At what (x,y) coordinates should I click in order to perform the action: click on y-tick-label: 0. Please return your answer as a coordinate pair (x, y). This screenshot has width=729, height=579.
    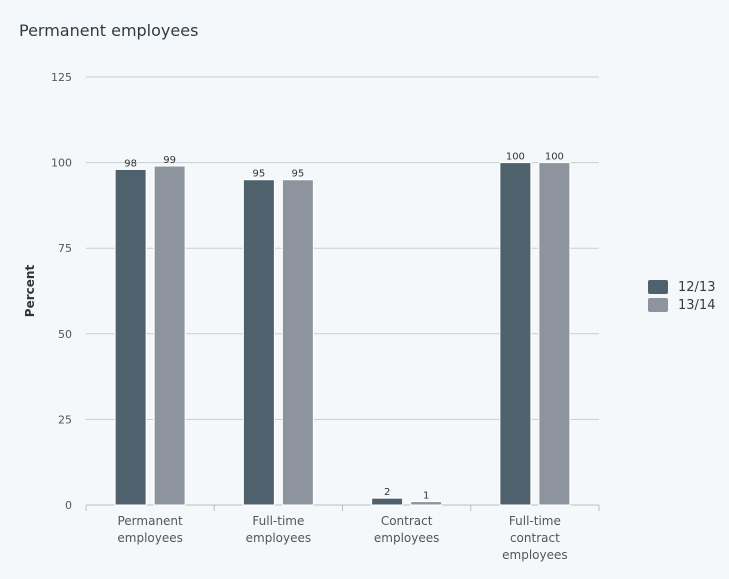
    Looking at the image, I should click on (68, 505).